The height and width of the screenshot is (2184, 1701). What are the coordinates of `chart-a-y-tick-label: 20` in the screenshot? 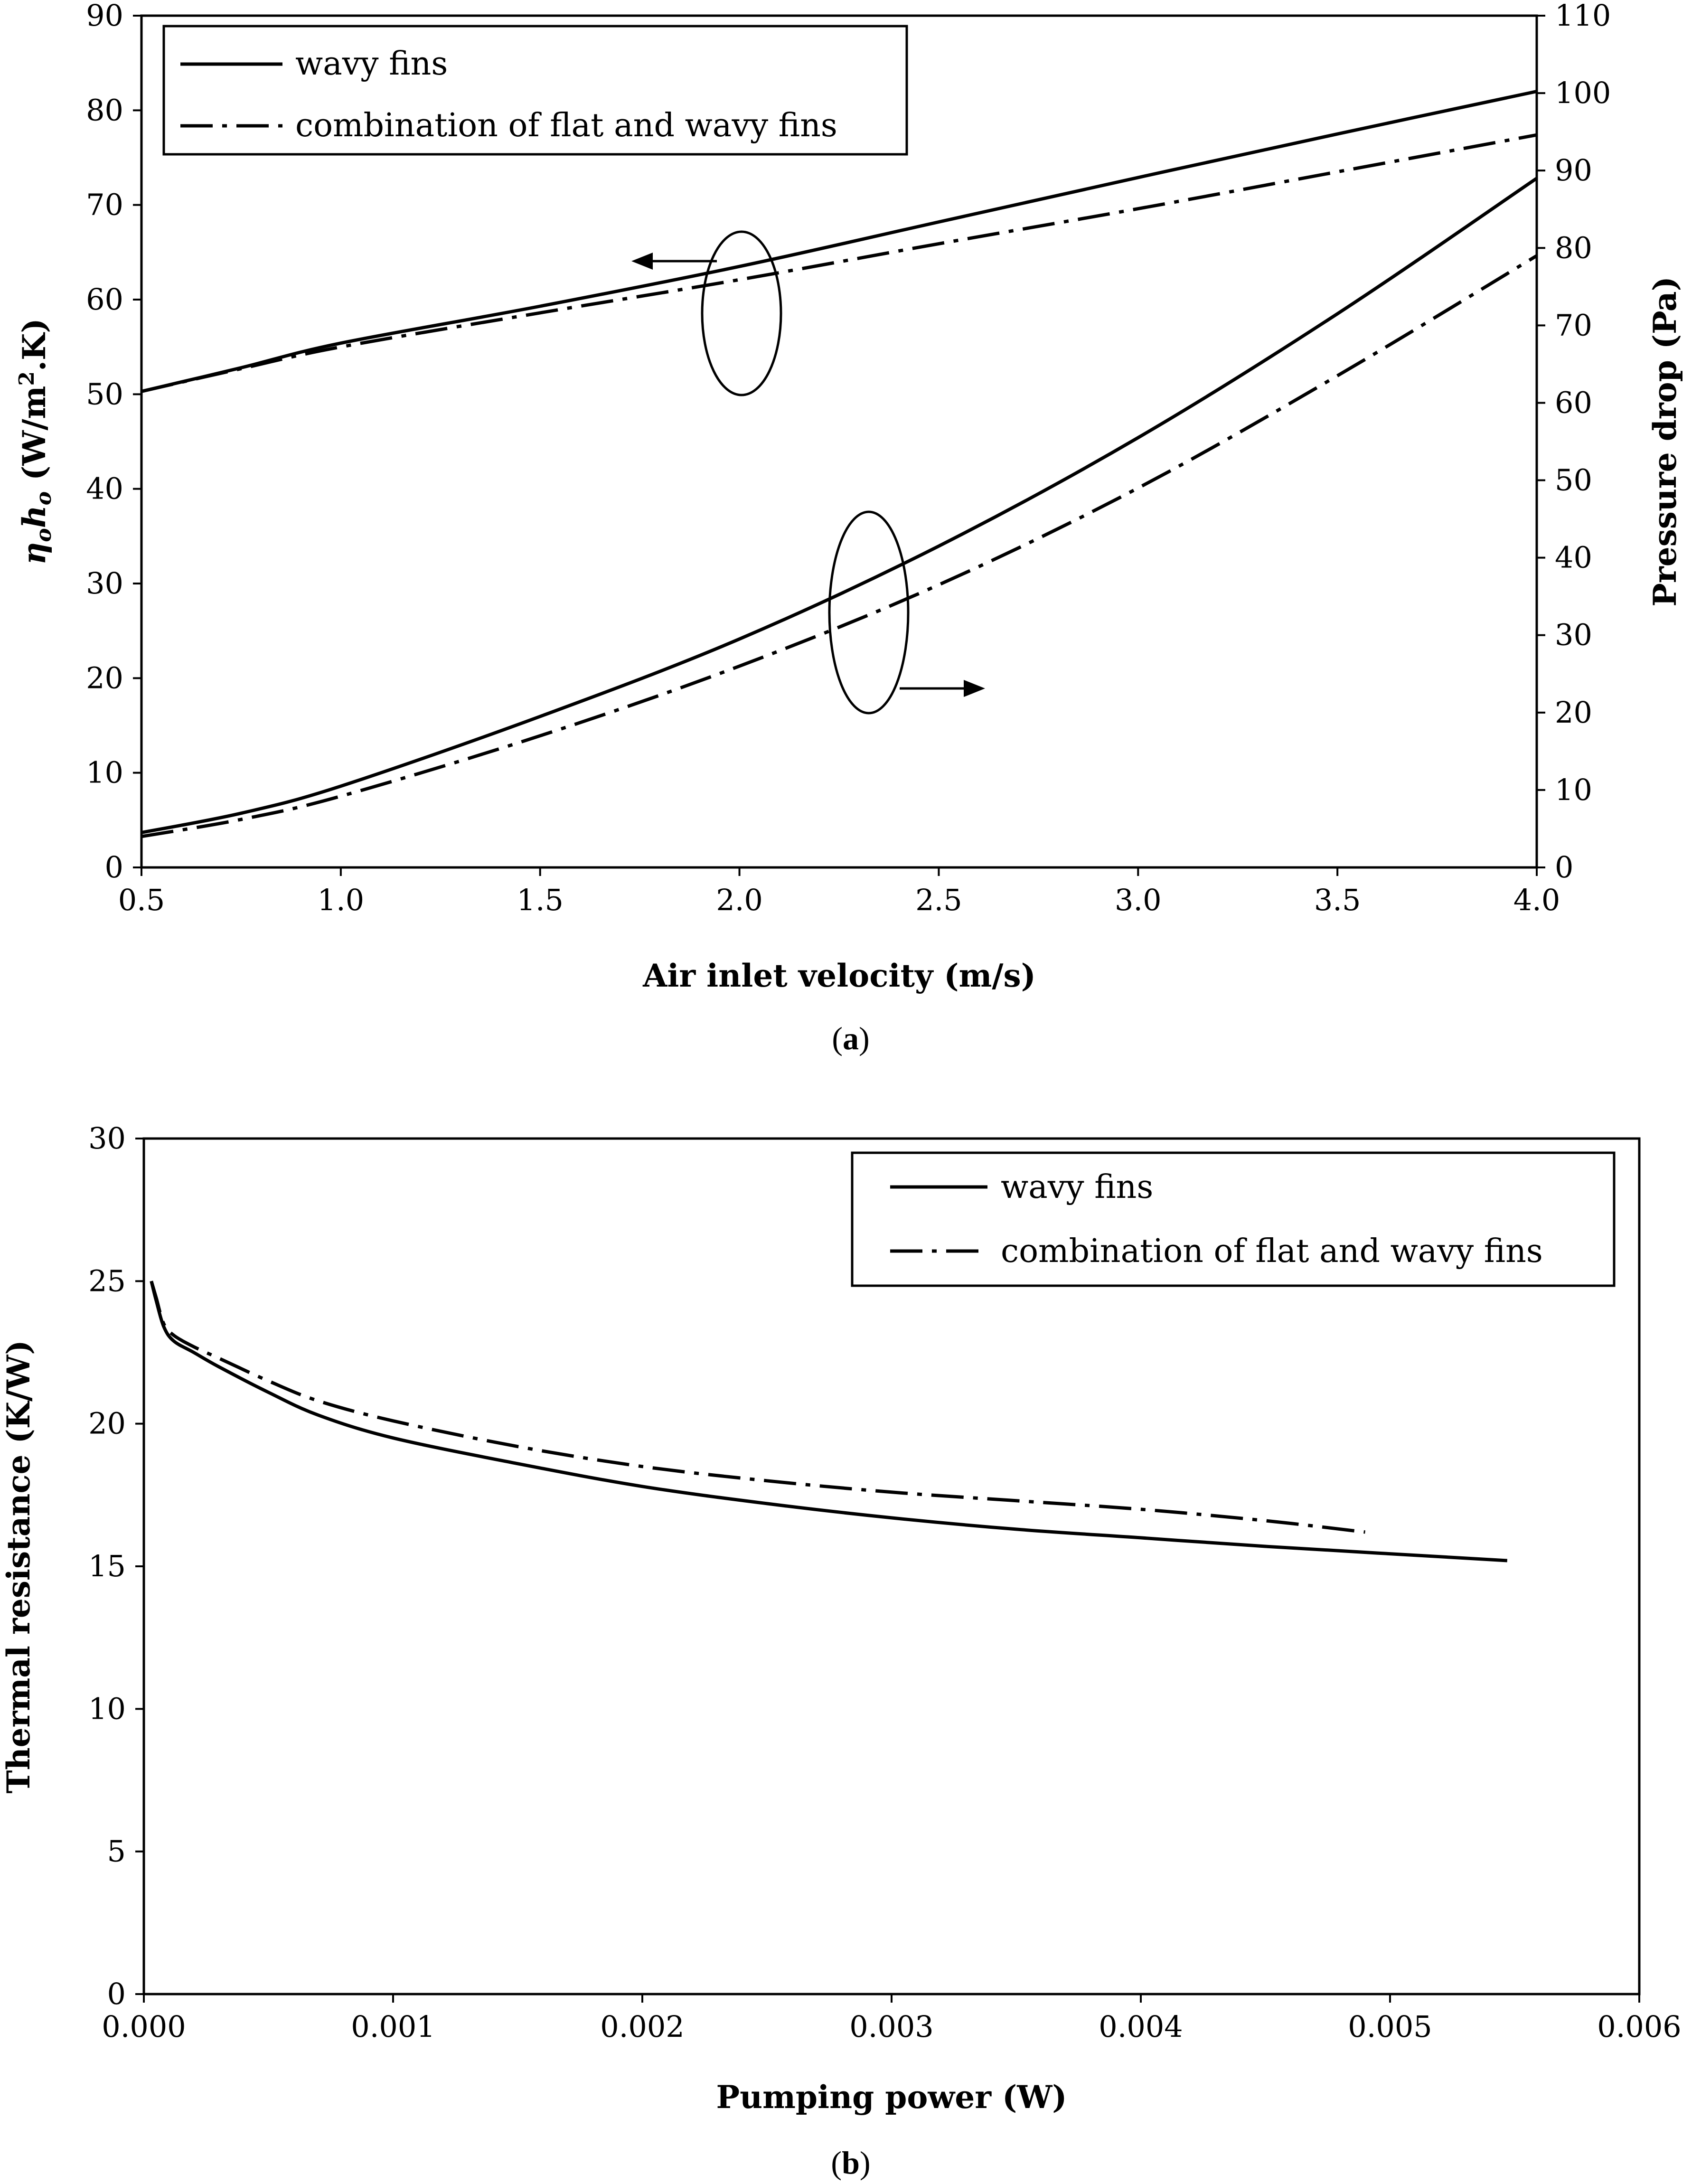 It's located at (105, 677).